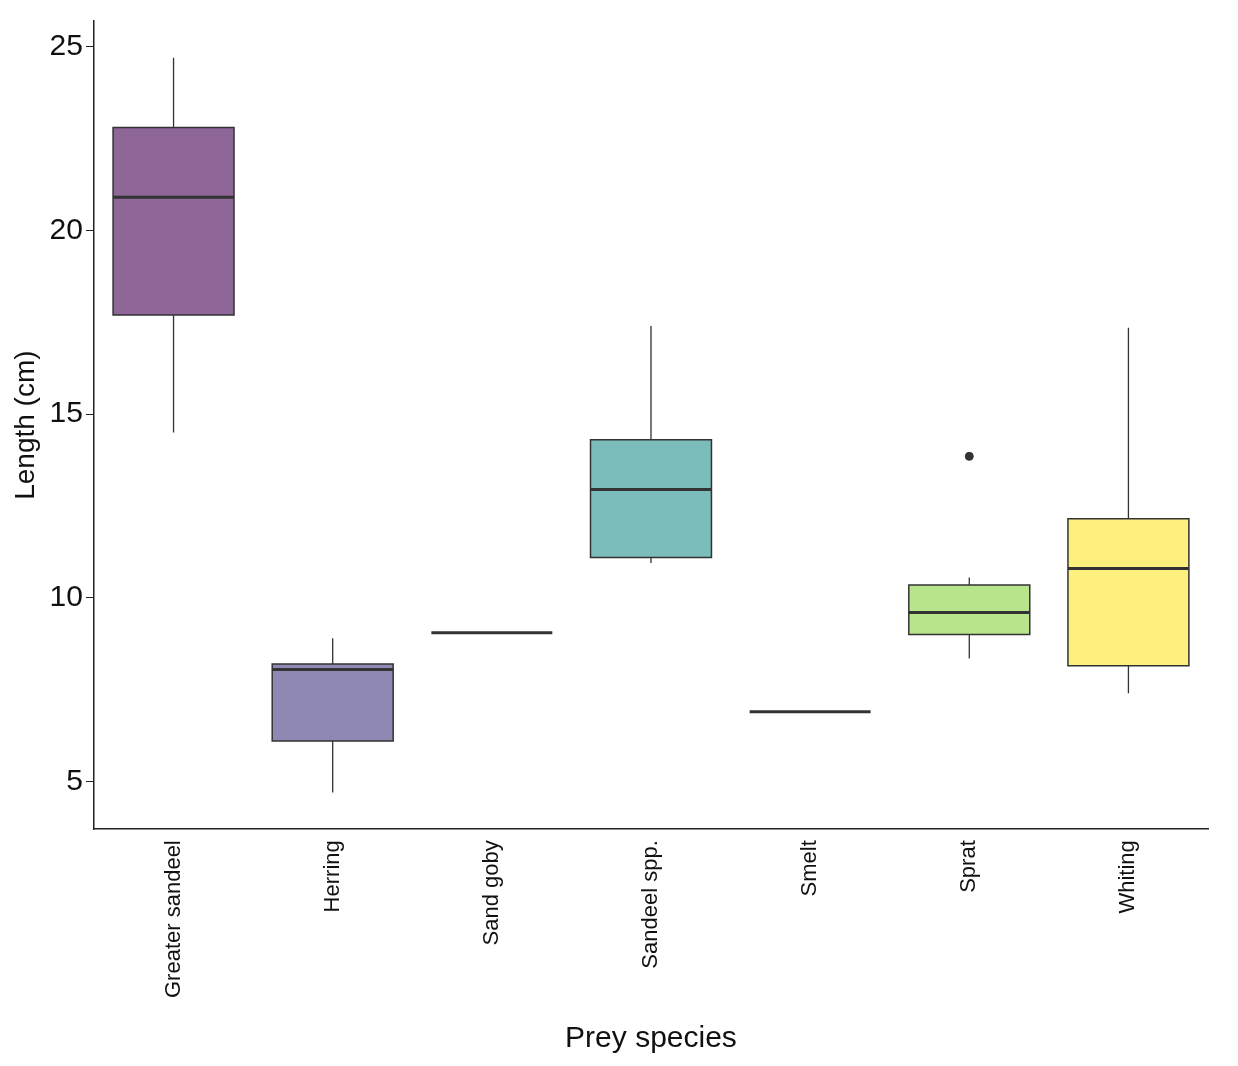  I want to click on y-axis-title: Length (cm), so click(24, 425).